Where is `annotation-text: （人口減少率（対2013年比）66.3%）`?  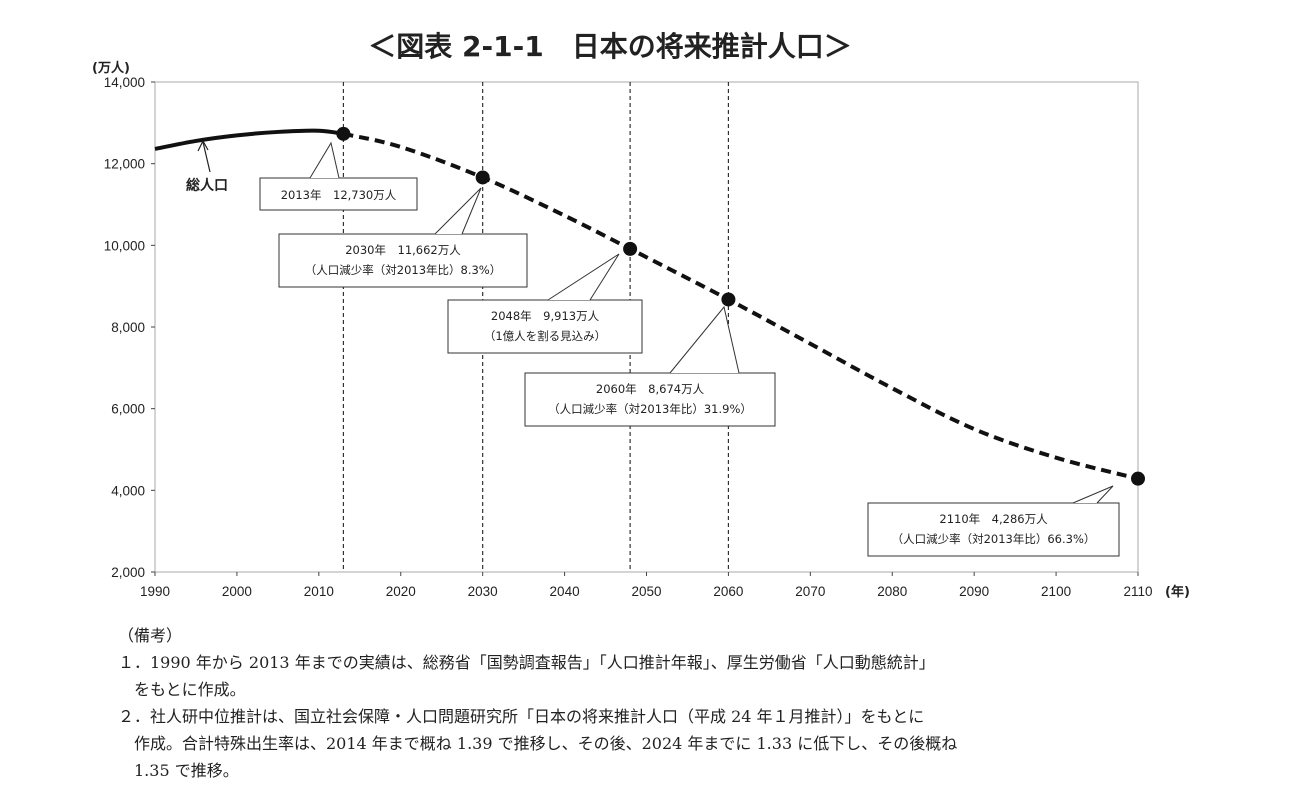
annotation-text: （人口減少率（対2013年比）66.3%） is located at coordinates (994, 539).